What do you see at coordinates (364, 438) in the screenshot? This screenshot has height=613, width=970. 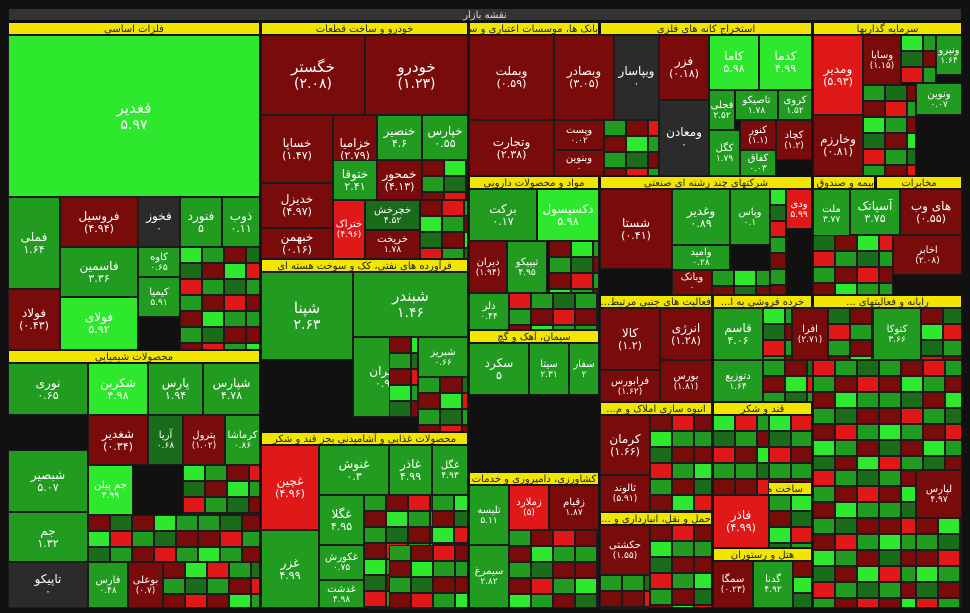 I see `sector-header: محصولات غذایی و آشامیدنی بجز قند و شکر` at bounding box center [364, 438].